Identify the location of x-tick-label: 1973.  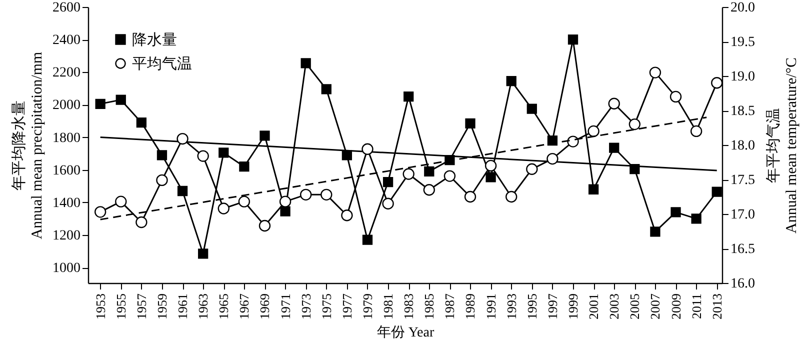
(306, 307).